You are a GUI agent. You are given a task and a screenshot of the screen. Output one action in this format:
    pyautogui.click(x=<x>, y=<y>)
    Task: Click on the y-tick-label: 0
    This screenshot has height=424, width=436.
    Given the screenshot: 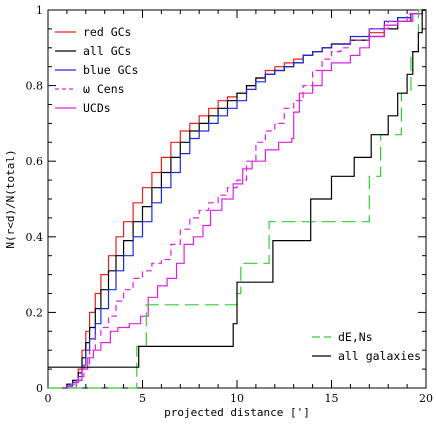 What is the action you would take?
    pyautogui.click(x=39, y=388)
    